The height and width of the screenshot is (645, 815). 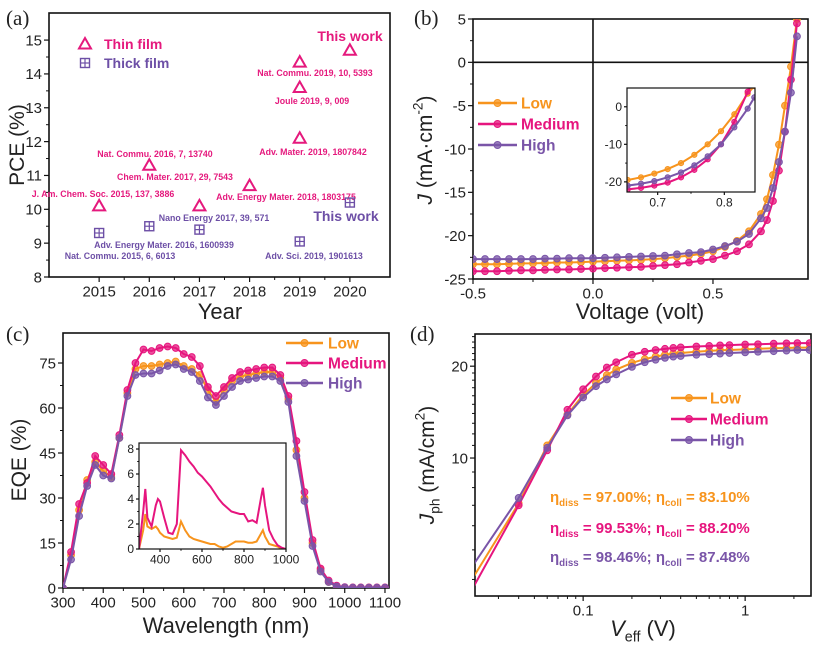 What do you see at coordinates (455, 149) in the screenshot?
I see `y-tick-label: -10` at bounding box center [455, 149].